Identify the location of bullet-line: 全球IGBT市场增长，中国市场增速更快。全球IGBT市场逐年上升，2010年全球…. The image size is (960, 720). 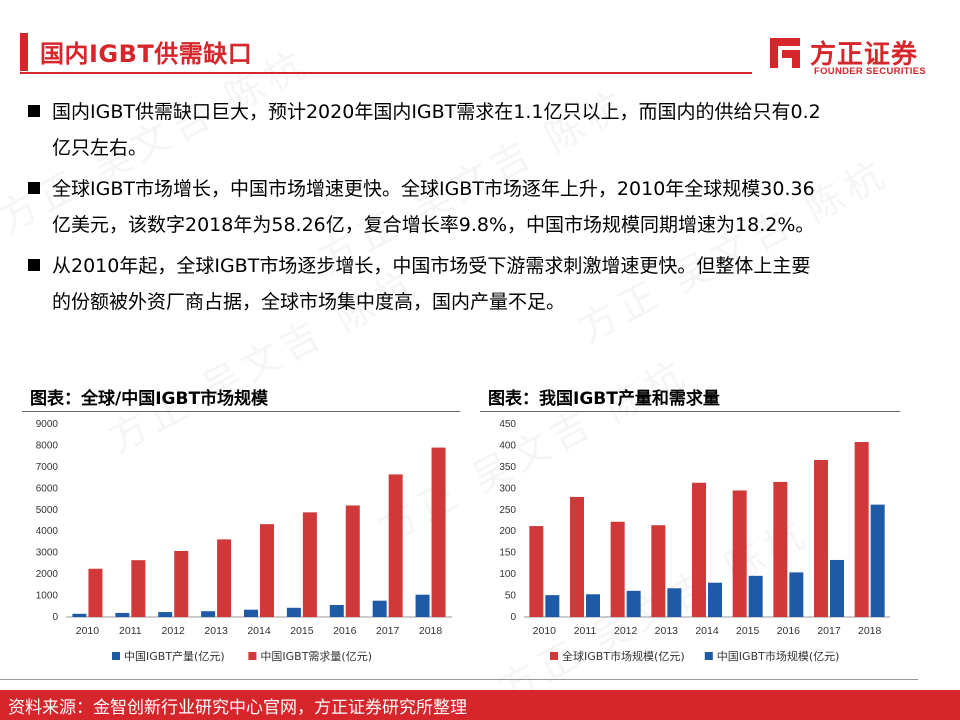
(433, 189).